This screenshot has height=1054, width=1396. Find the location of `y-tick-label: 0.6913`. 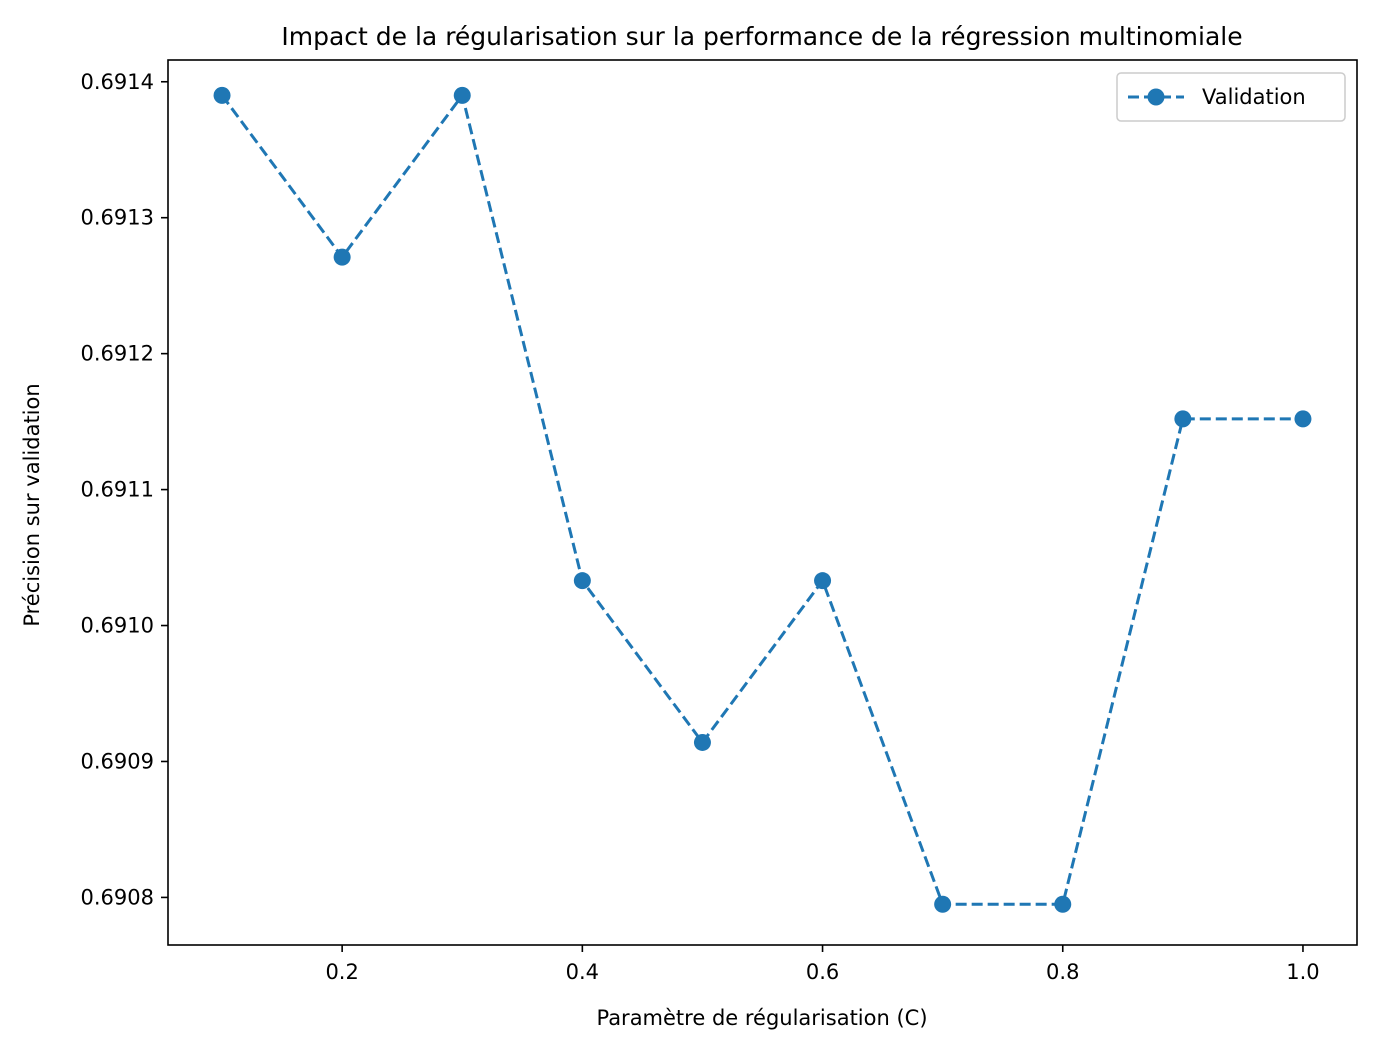

y-tick-label: 0.6913 is located at coordinates (117, 218).